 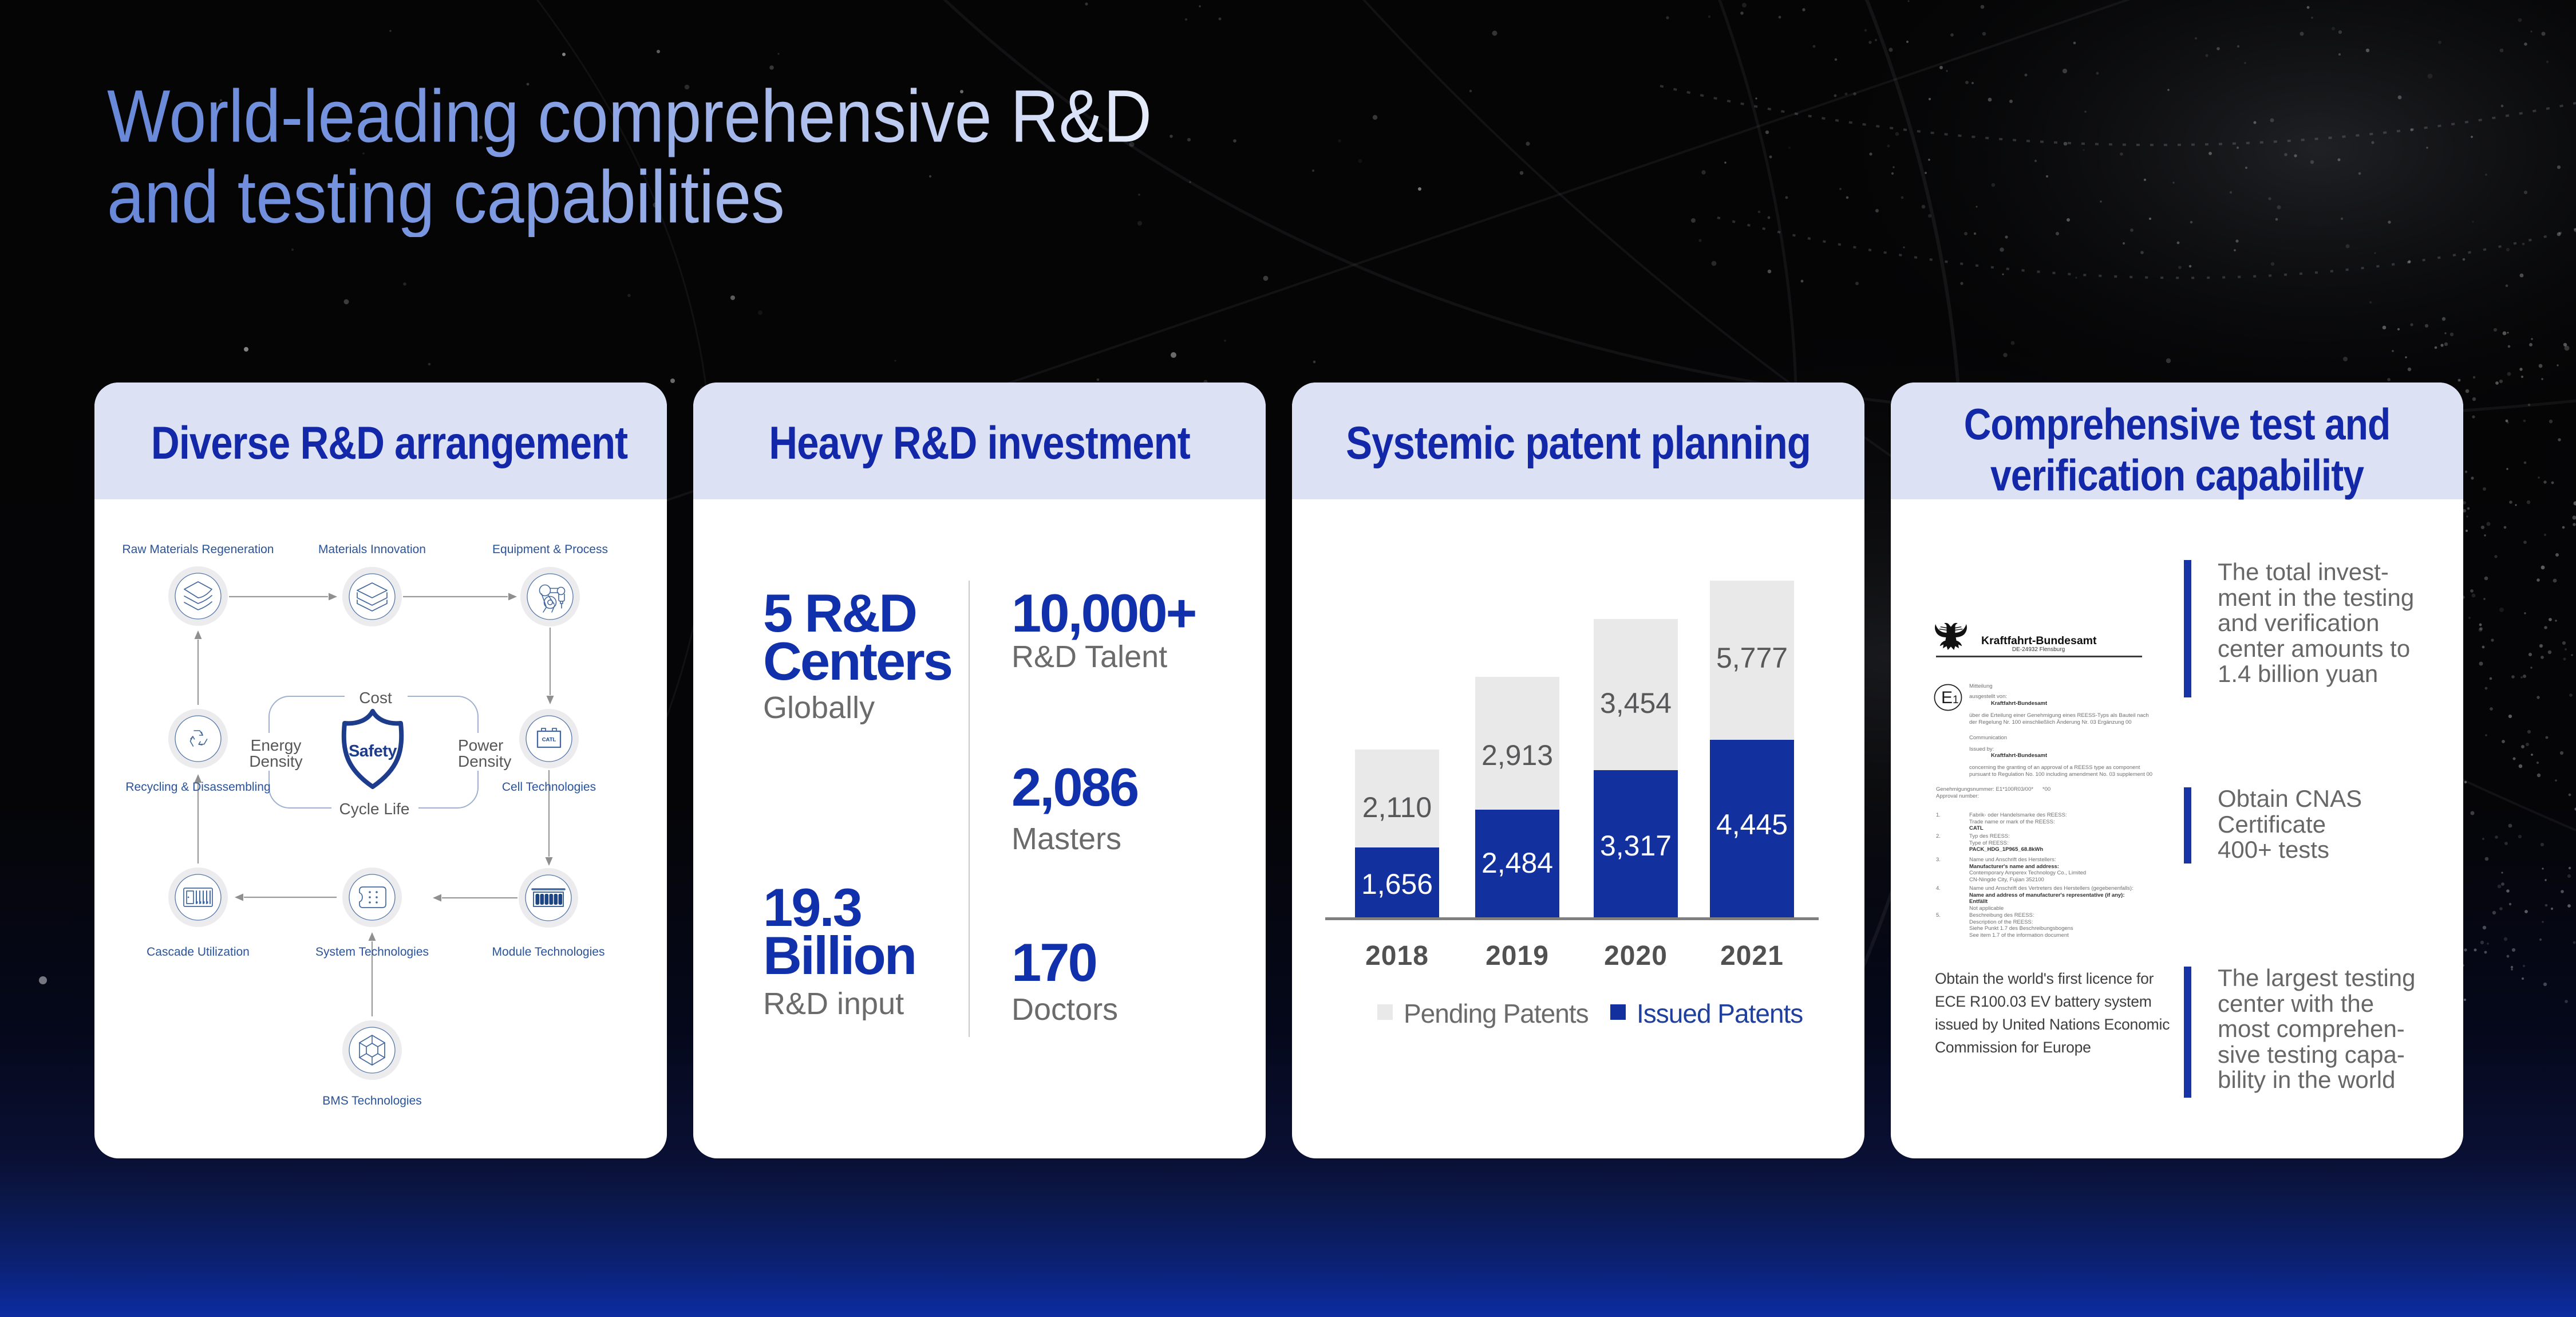 What do you see at coordinates (480, 745) in the screenshot?
I see `svg-text: Power` at bounding box center [480, 745].